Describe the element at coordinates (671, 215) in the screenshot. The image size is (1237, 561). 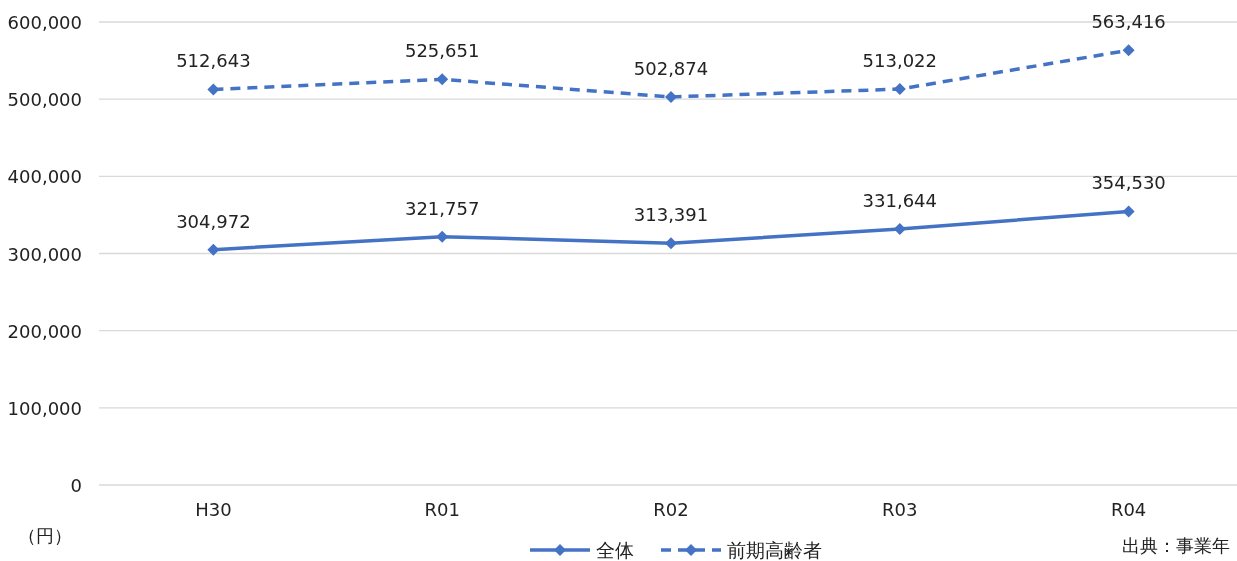
I see `data-label: 313,391` at that location.